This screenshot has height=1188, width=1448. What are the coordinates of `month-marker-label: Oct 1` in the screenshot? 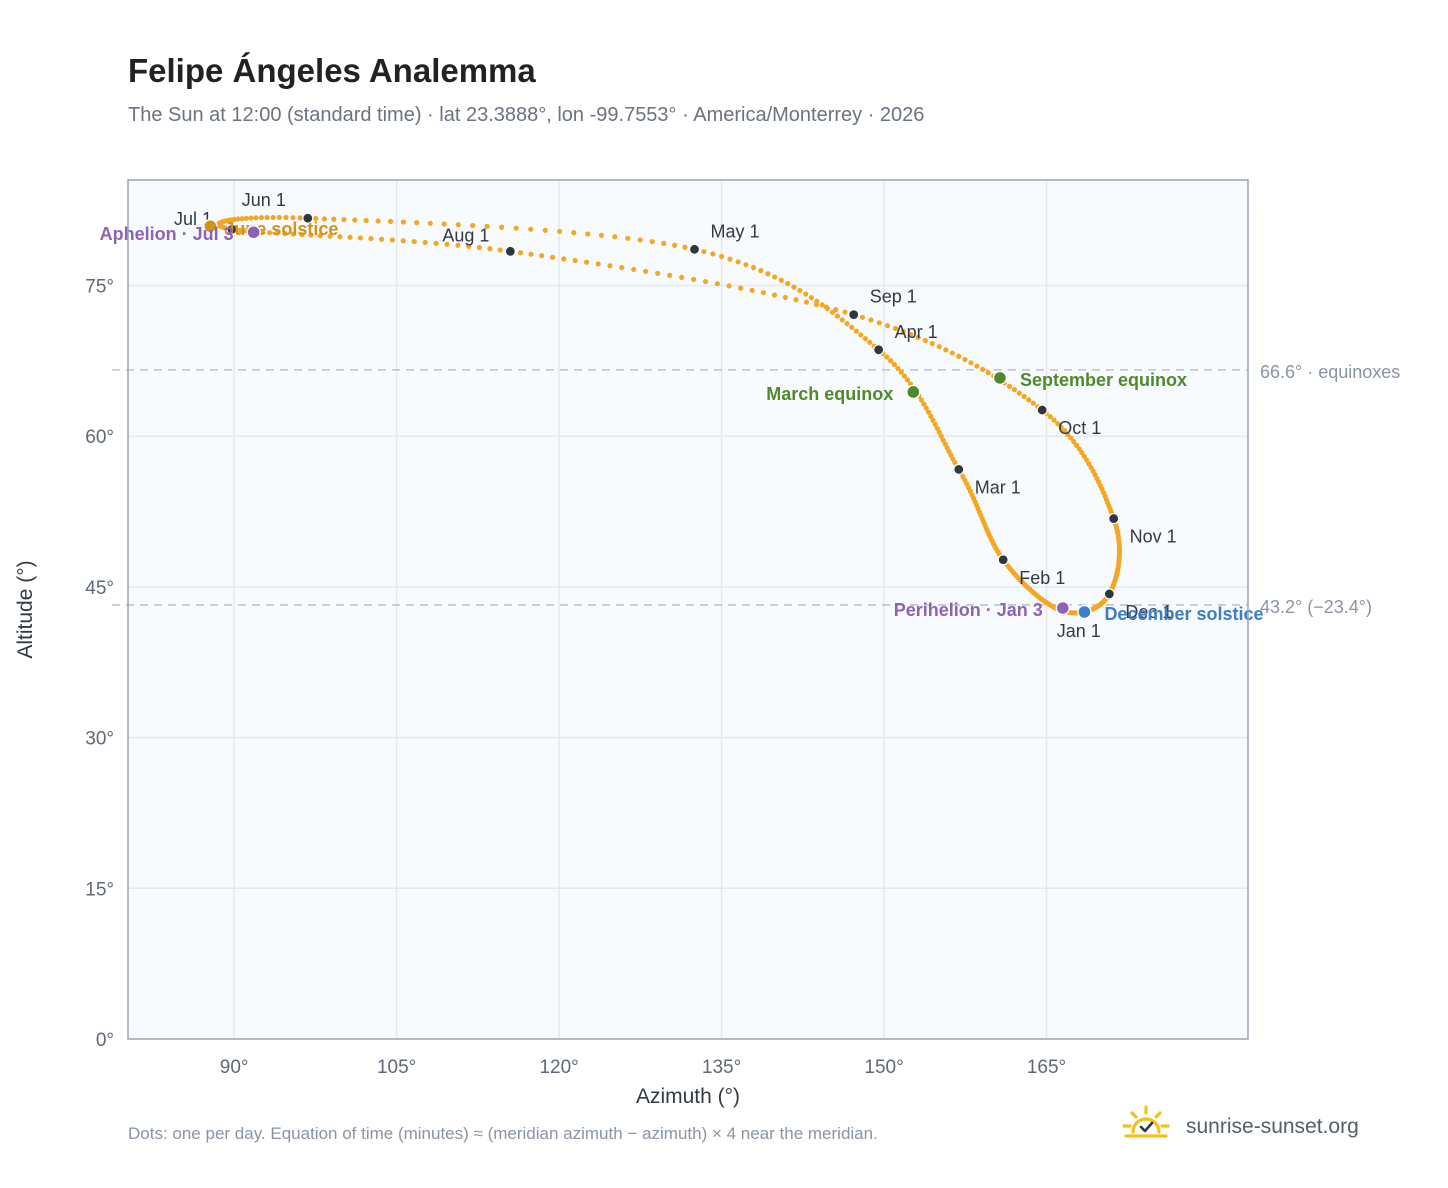 It's located at (1079, 428).